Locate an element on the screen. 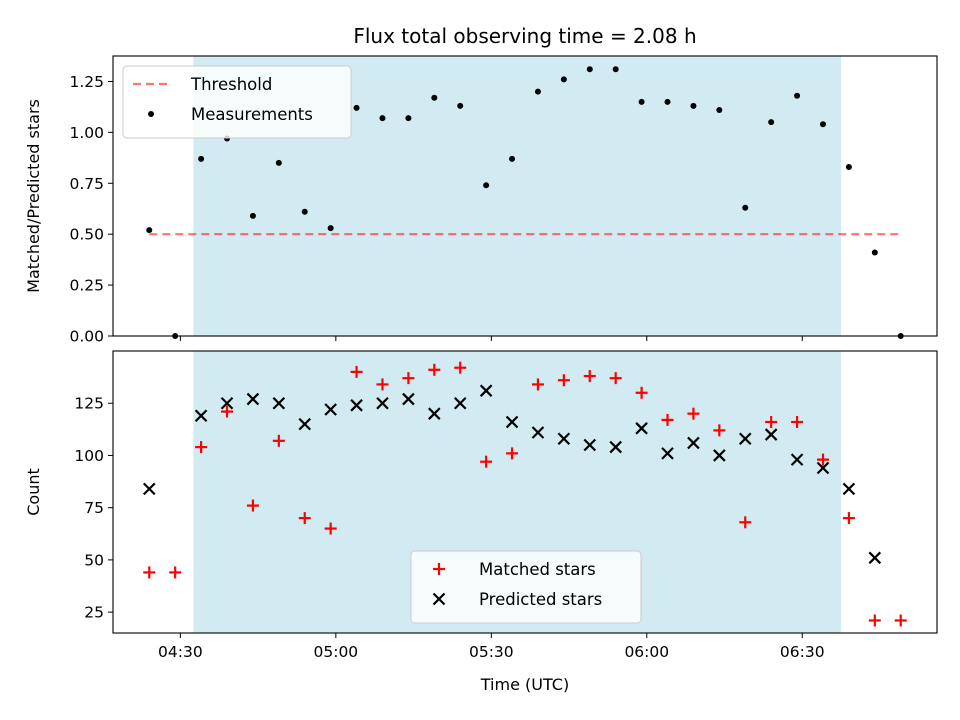 The width and height of the screenshot is (960, 720). y-tick-label: 125 is located at coordinates (89, 404).